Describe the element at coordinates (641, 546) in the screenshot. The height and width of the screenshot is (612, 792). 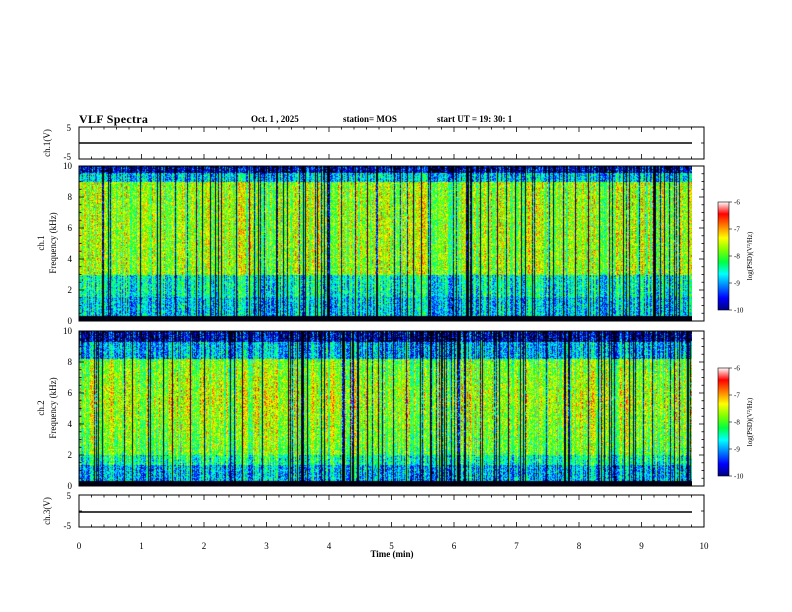
I see `x-tick-label: 9` at that location.